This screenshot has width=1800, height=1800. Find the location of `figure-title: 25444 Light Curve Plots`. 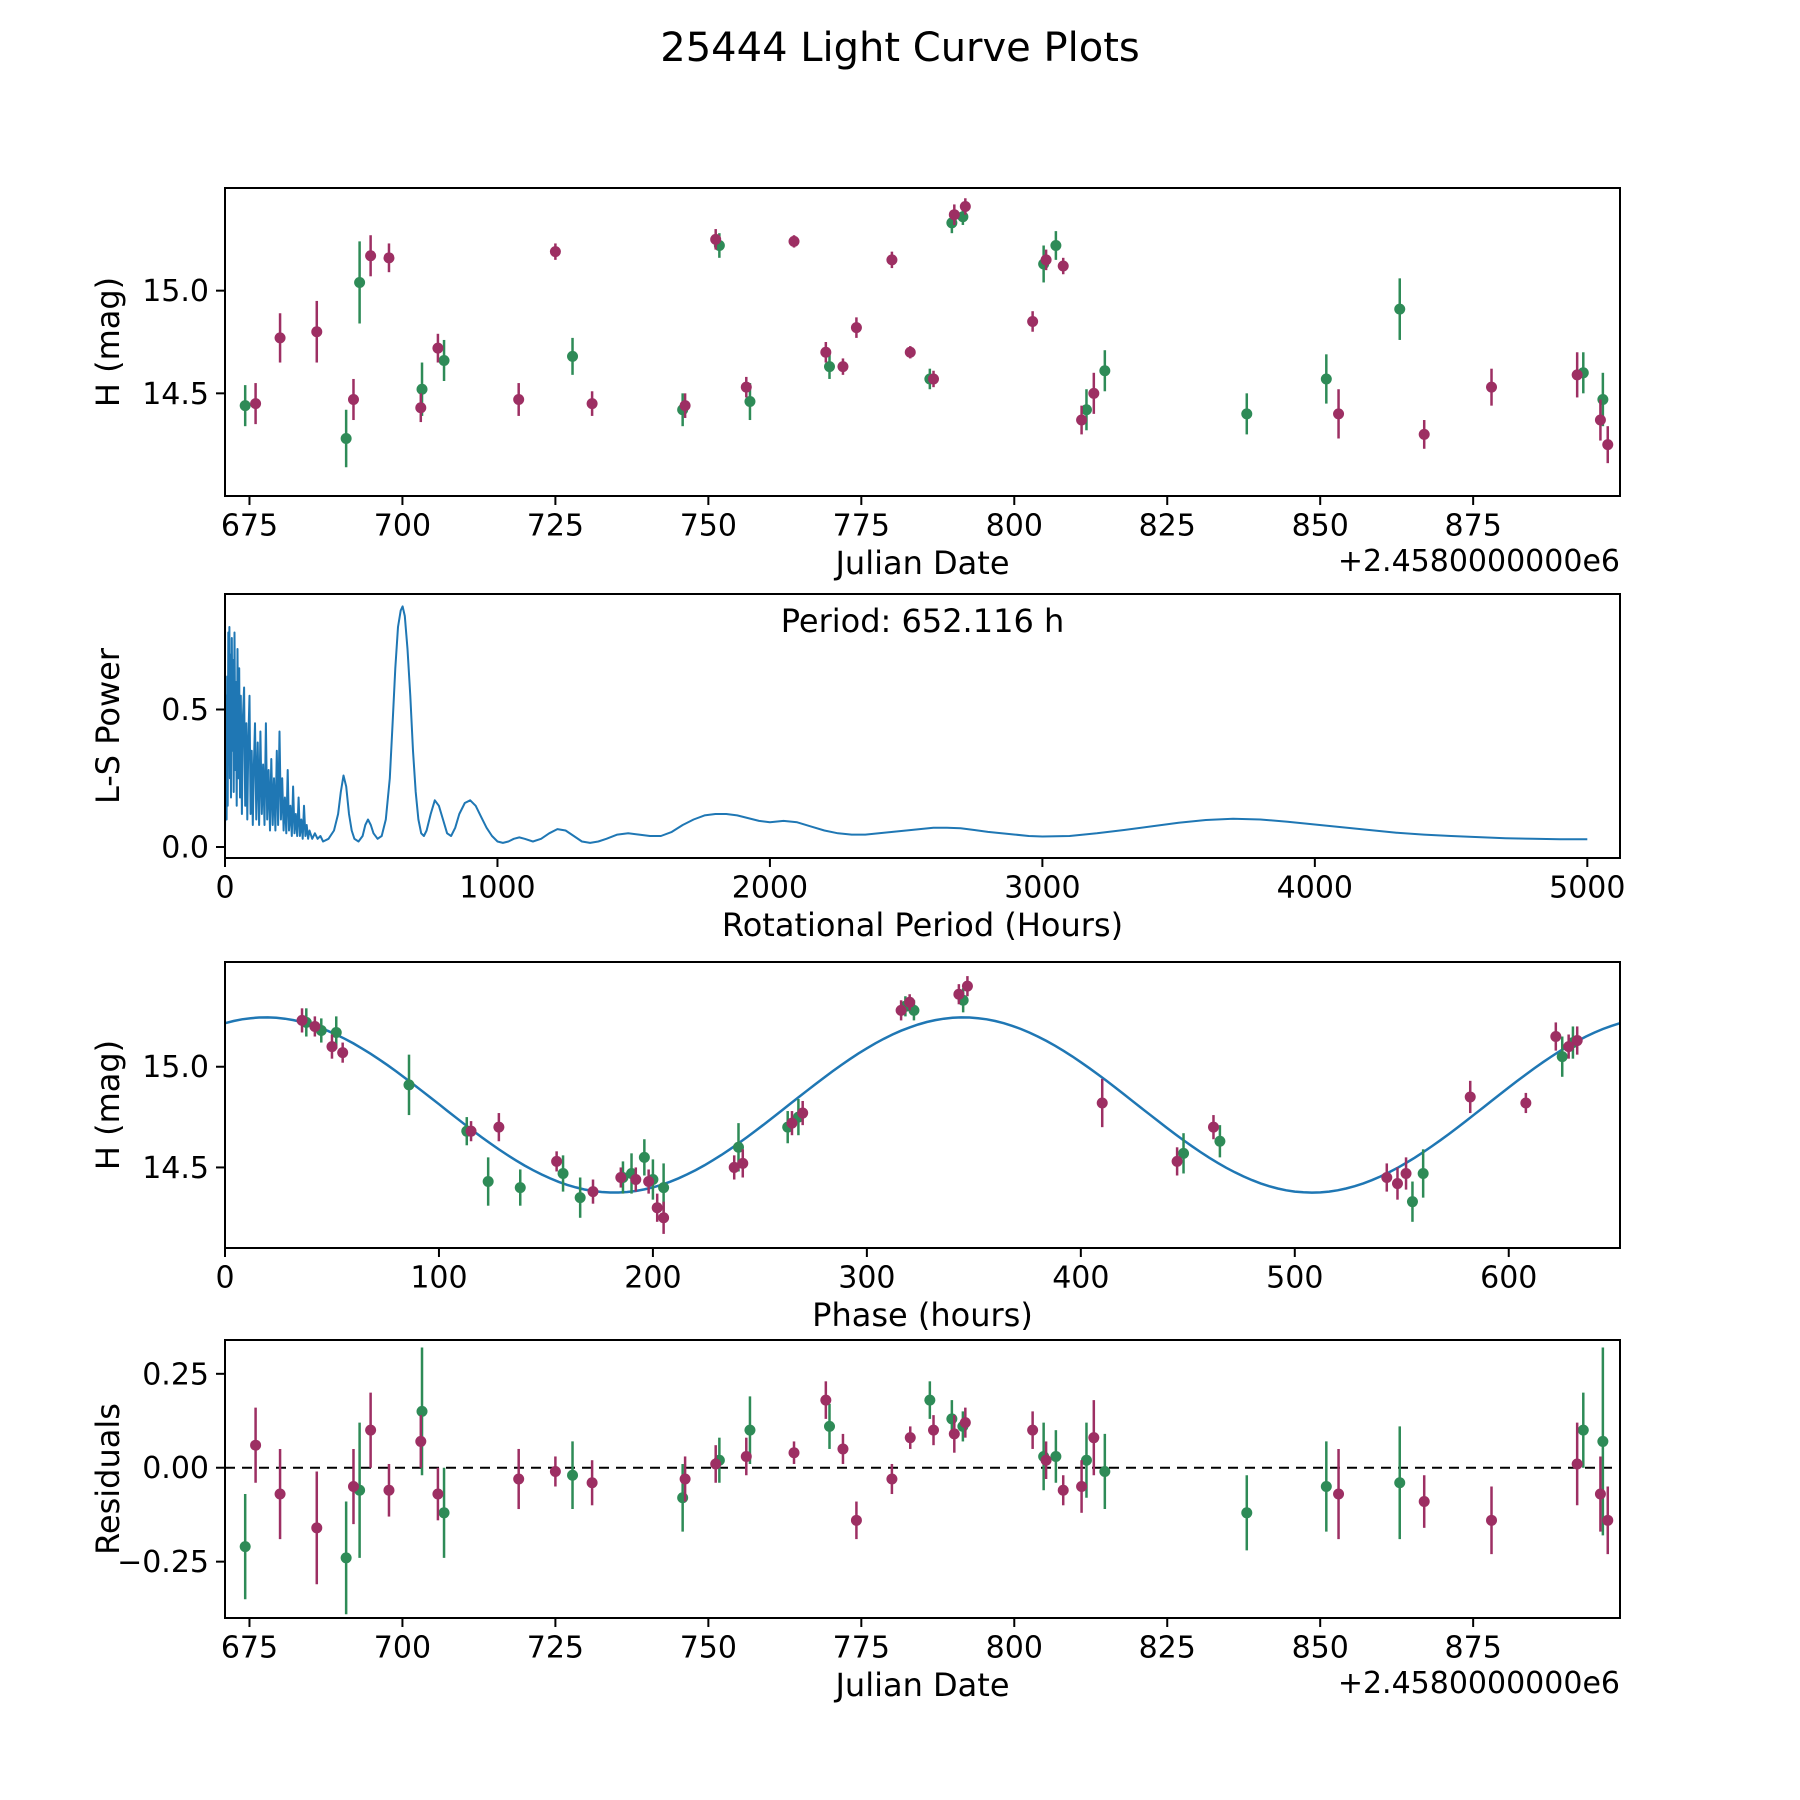

figure-title: 25444 Light Curve Plots is located at coordinates (900, 48).